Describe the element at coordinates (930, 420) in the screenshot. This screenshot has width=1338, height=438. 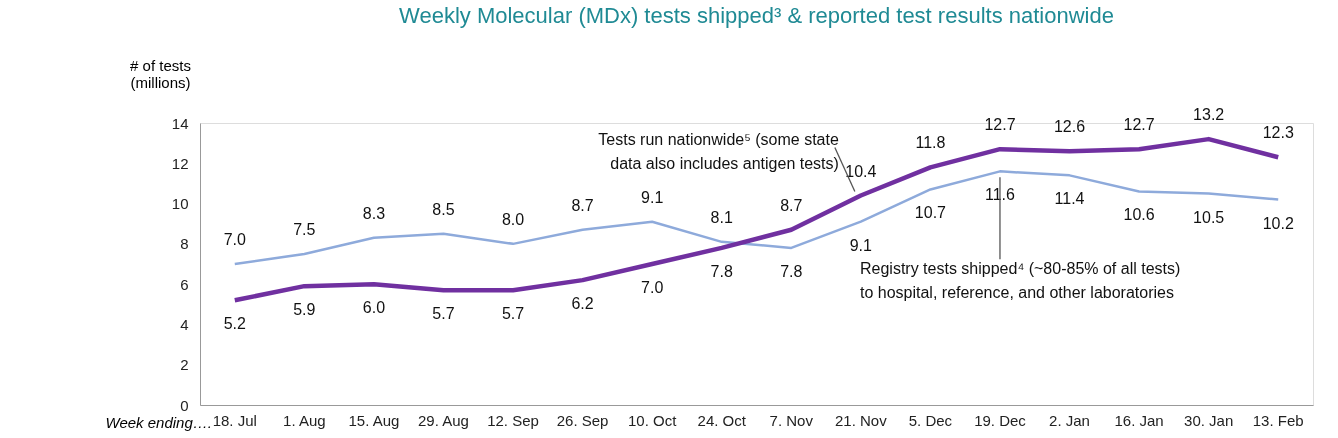
I see `x-tick-label: 5. Dec` at that location.